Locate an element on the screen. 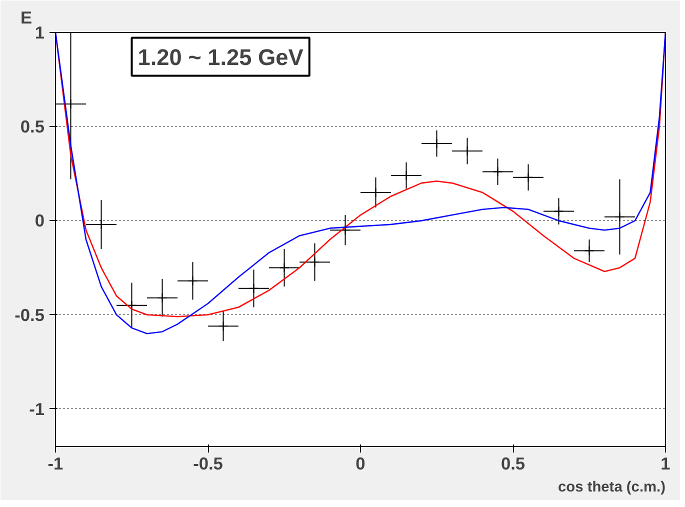  x-tick-label: 0 is located at coordinates (361, 464).